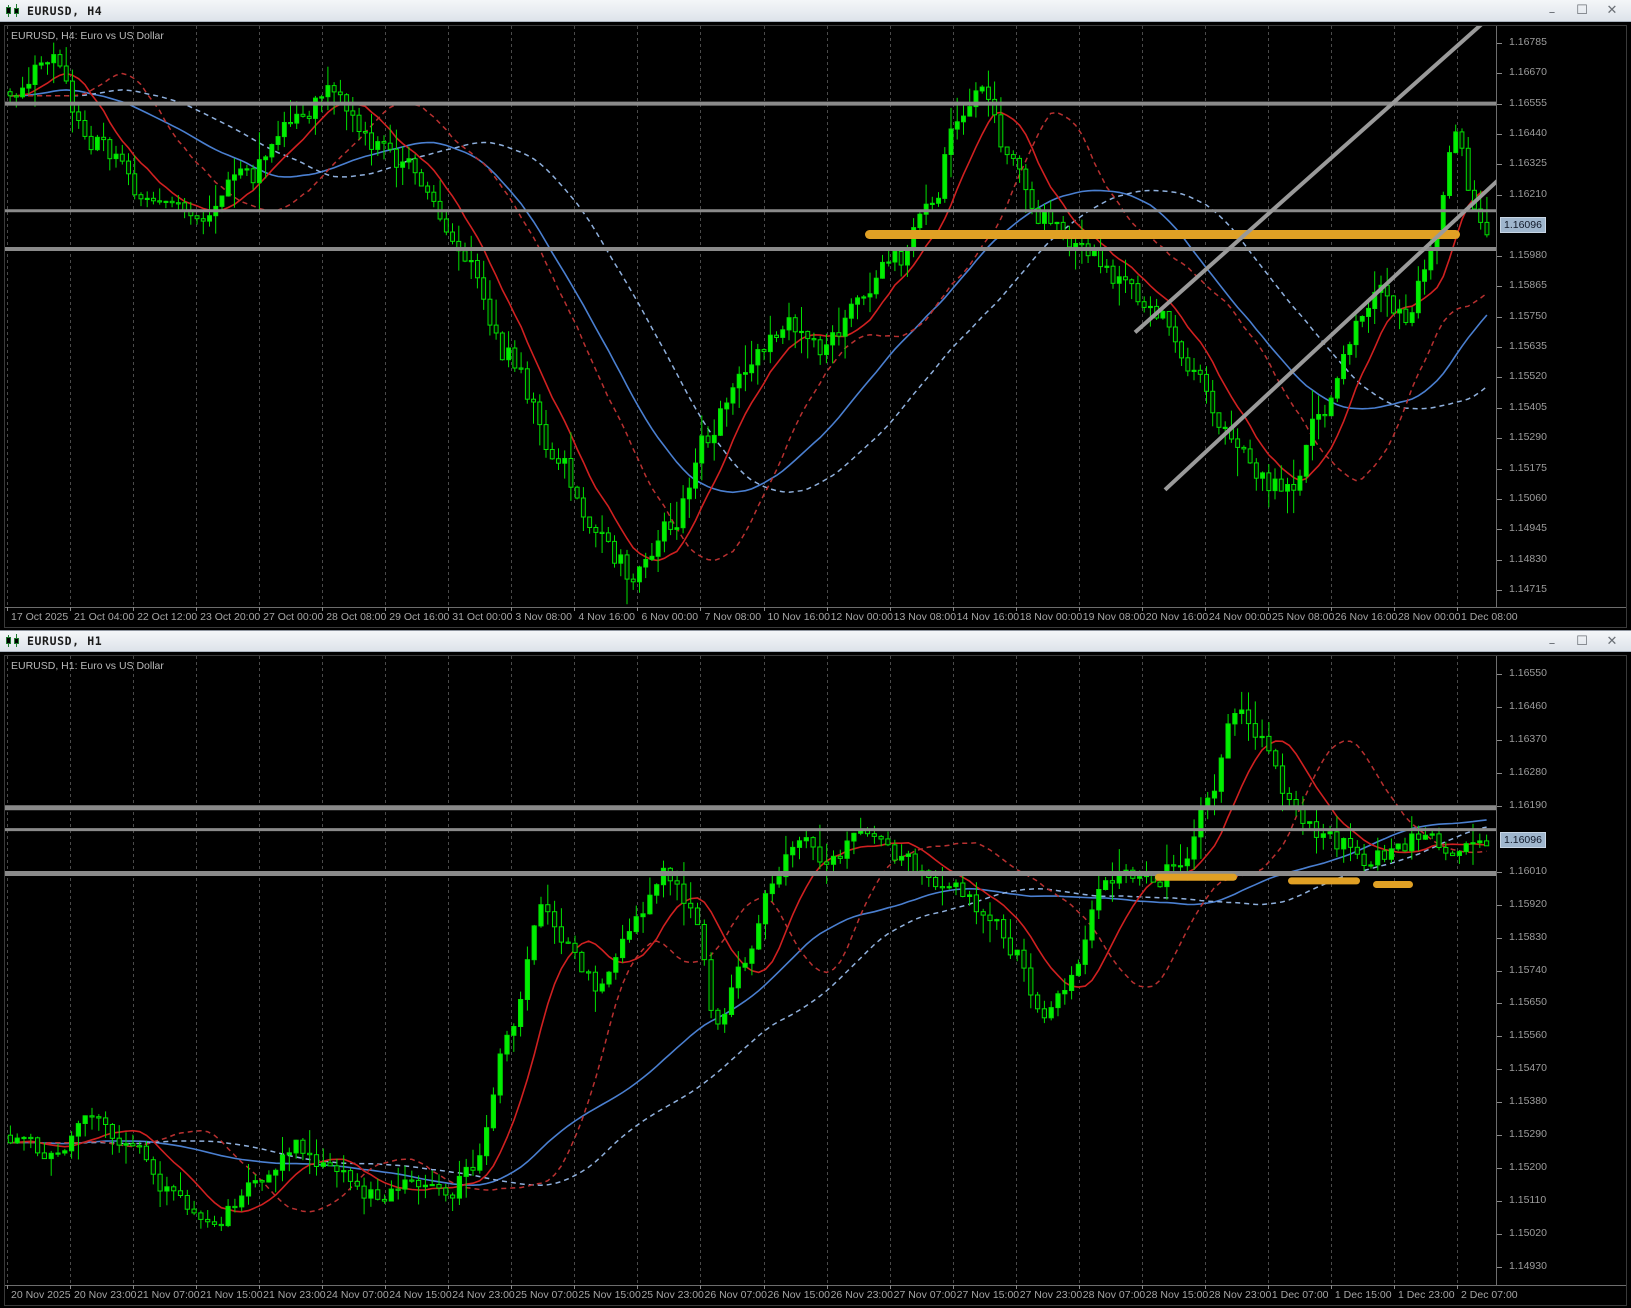  I want to click on price-tick-label: 1.16280, so click(1528, 771).